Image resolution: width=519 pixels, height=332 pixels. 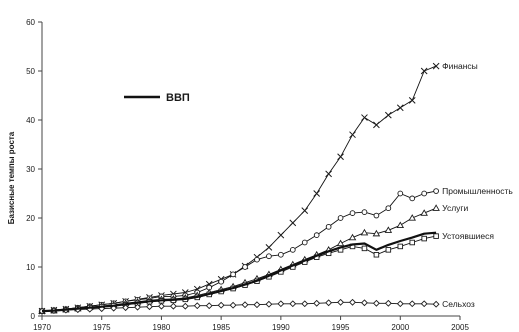 I want to click on series-line, so click(x=239, y=306).